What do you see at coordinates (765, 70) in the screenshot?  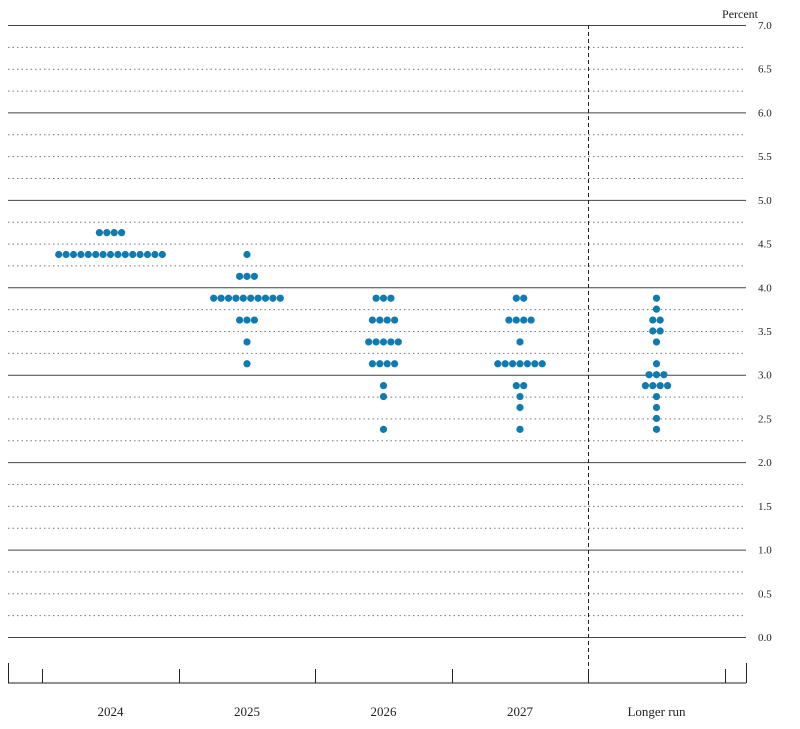 I see `y-tick-label: 6.5` at bounding box center [765, 70].